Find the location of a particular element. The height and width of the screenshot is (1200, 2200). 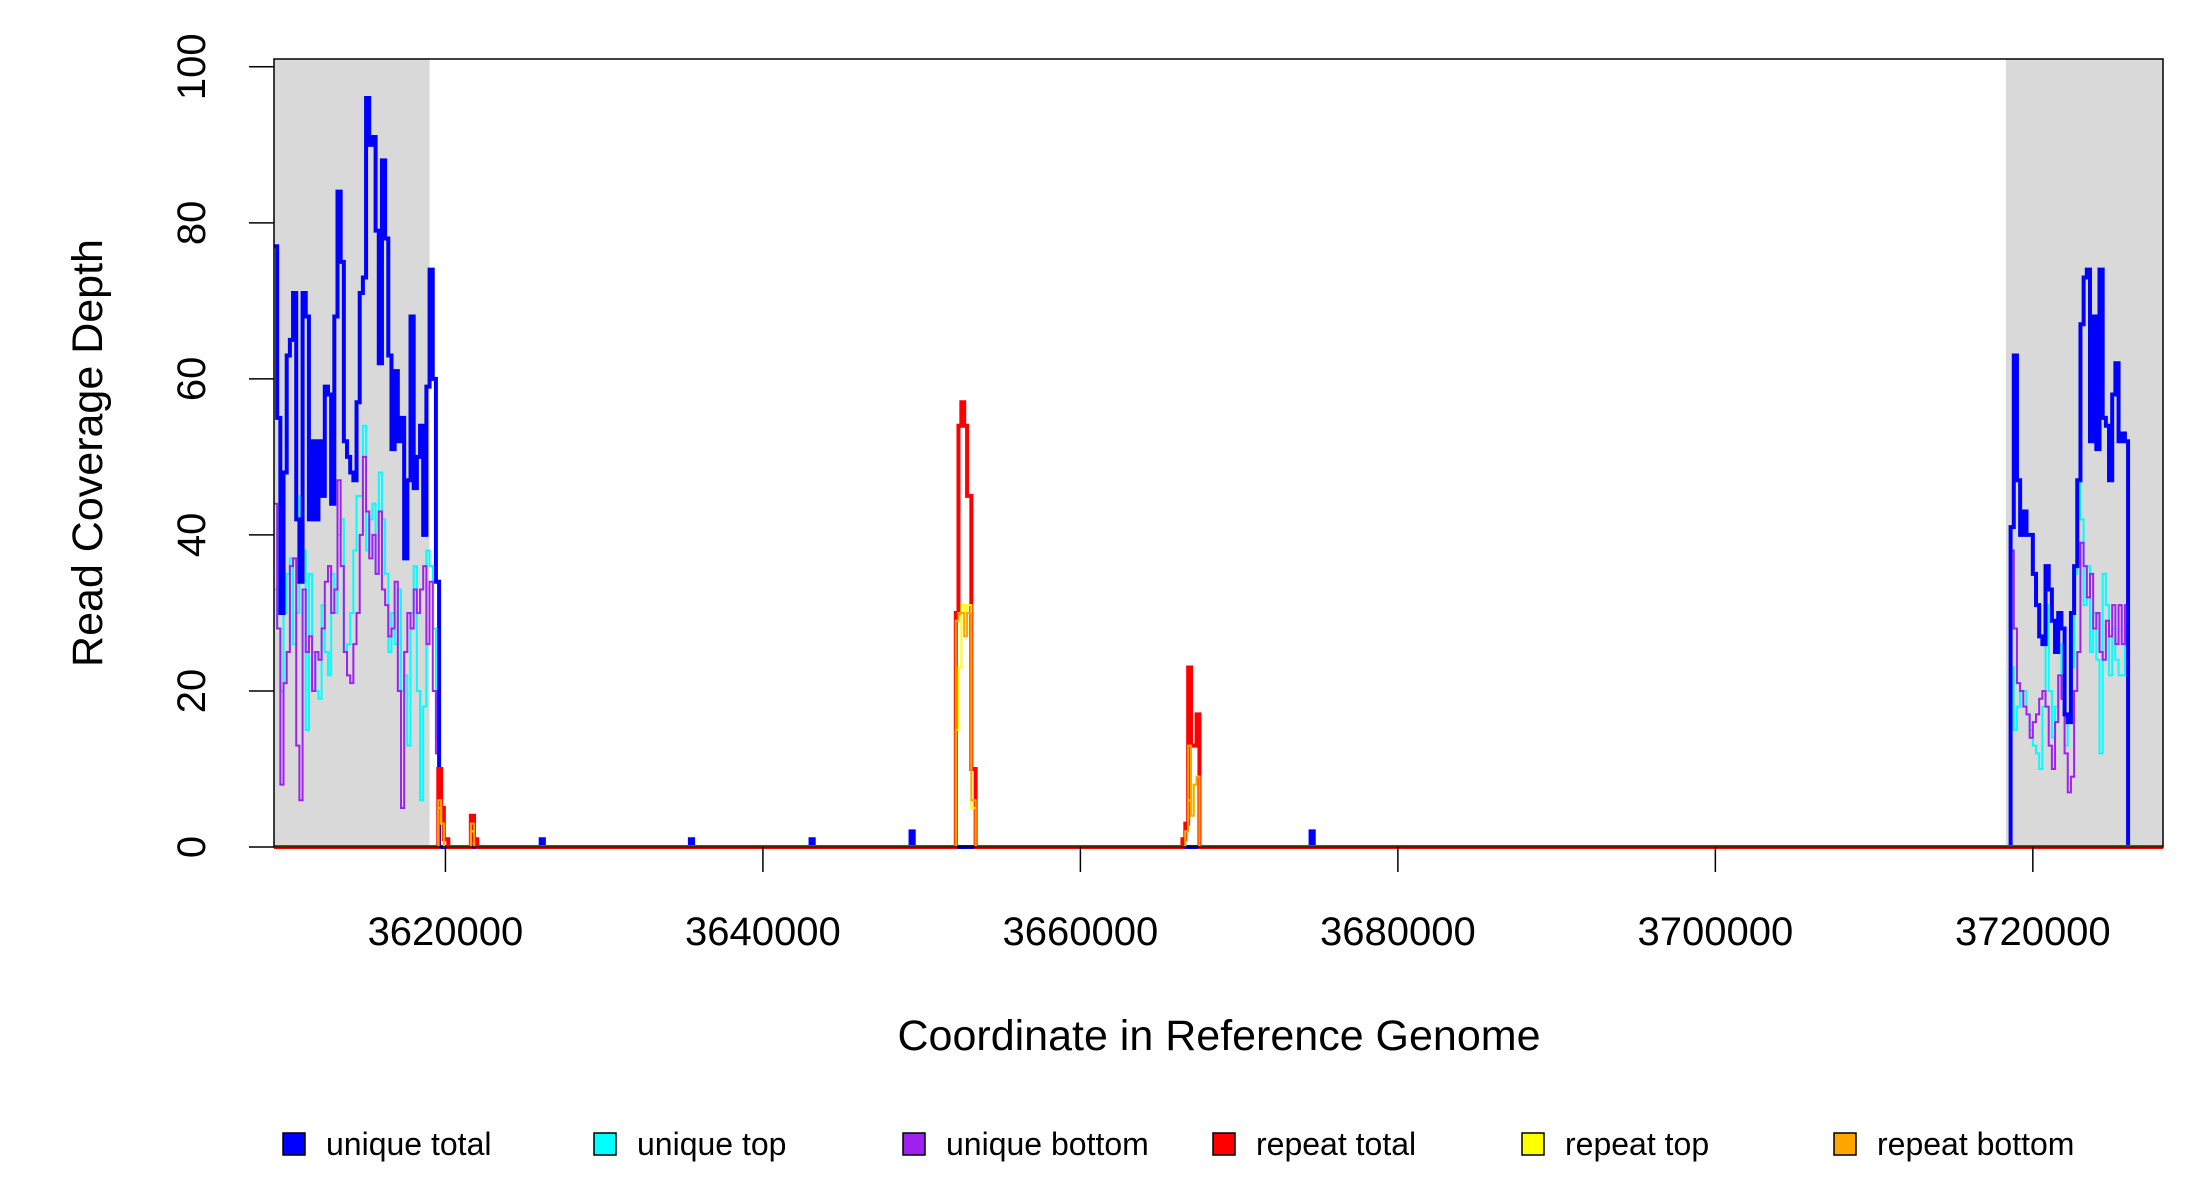

y-tick-label: 20 is located at coordinates (192, 691).